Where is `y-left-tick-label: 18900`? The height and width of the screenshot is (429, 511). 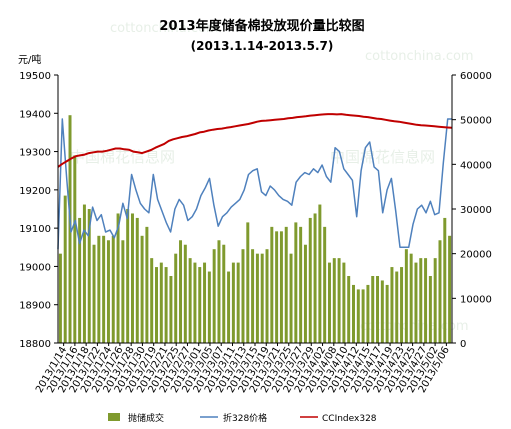
y-left-tick-label: 18900 is located at coordinates (35, 306).